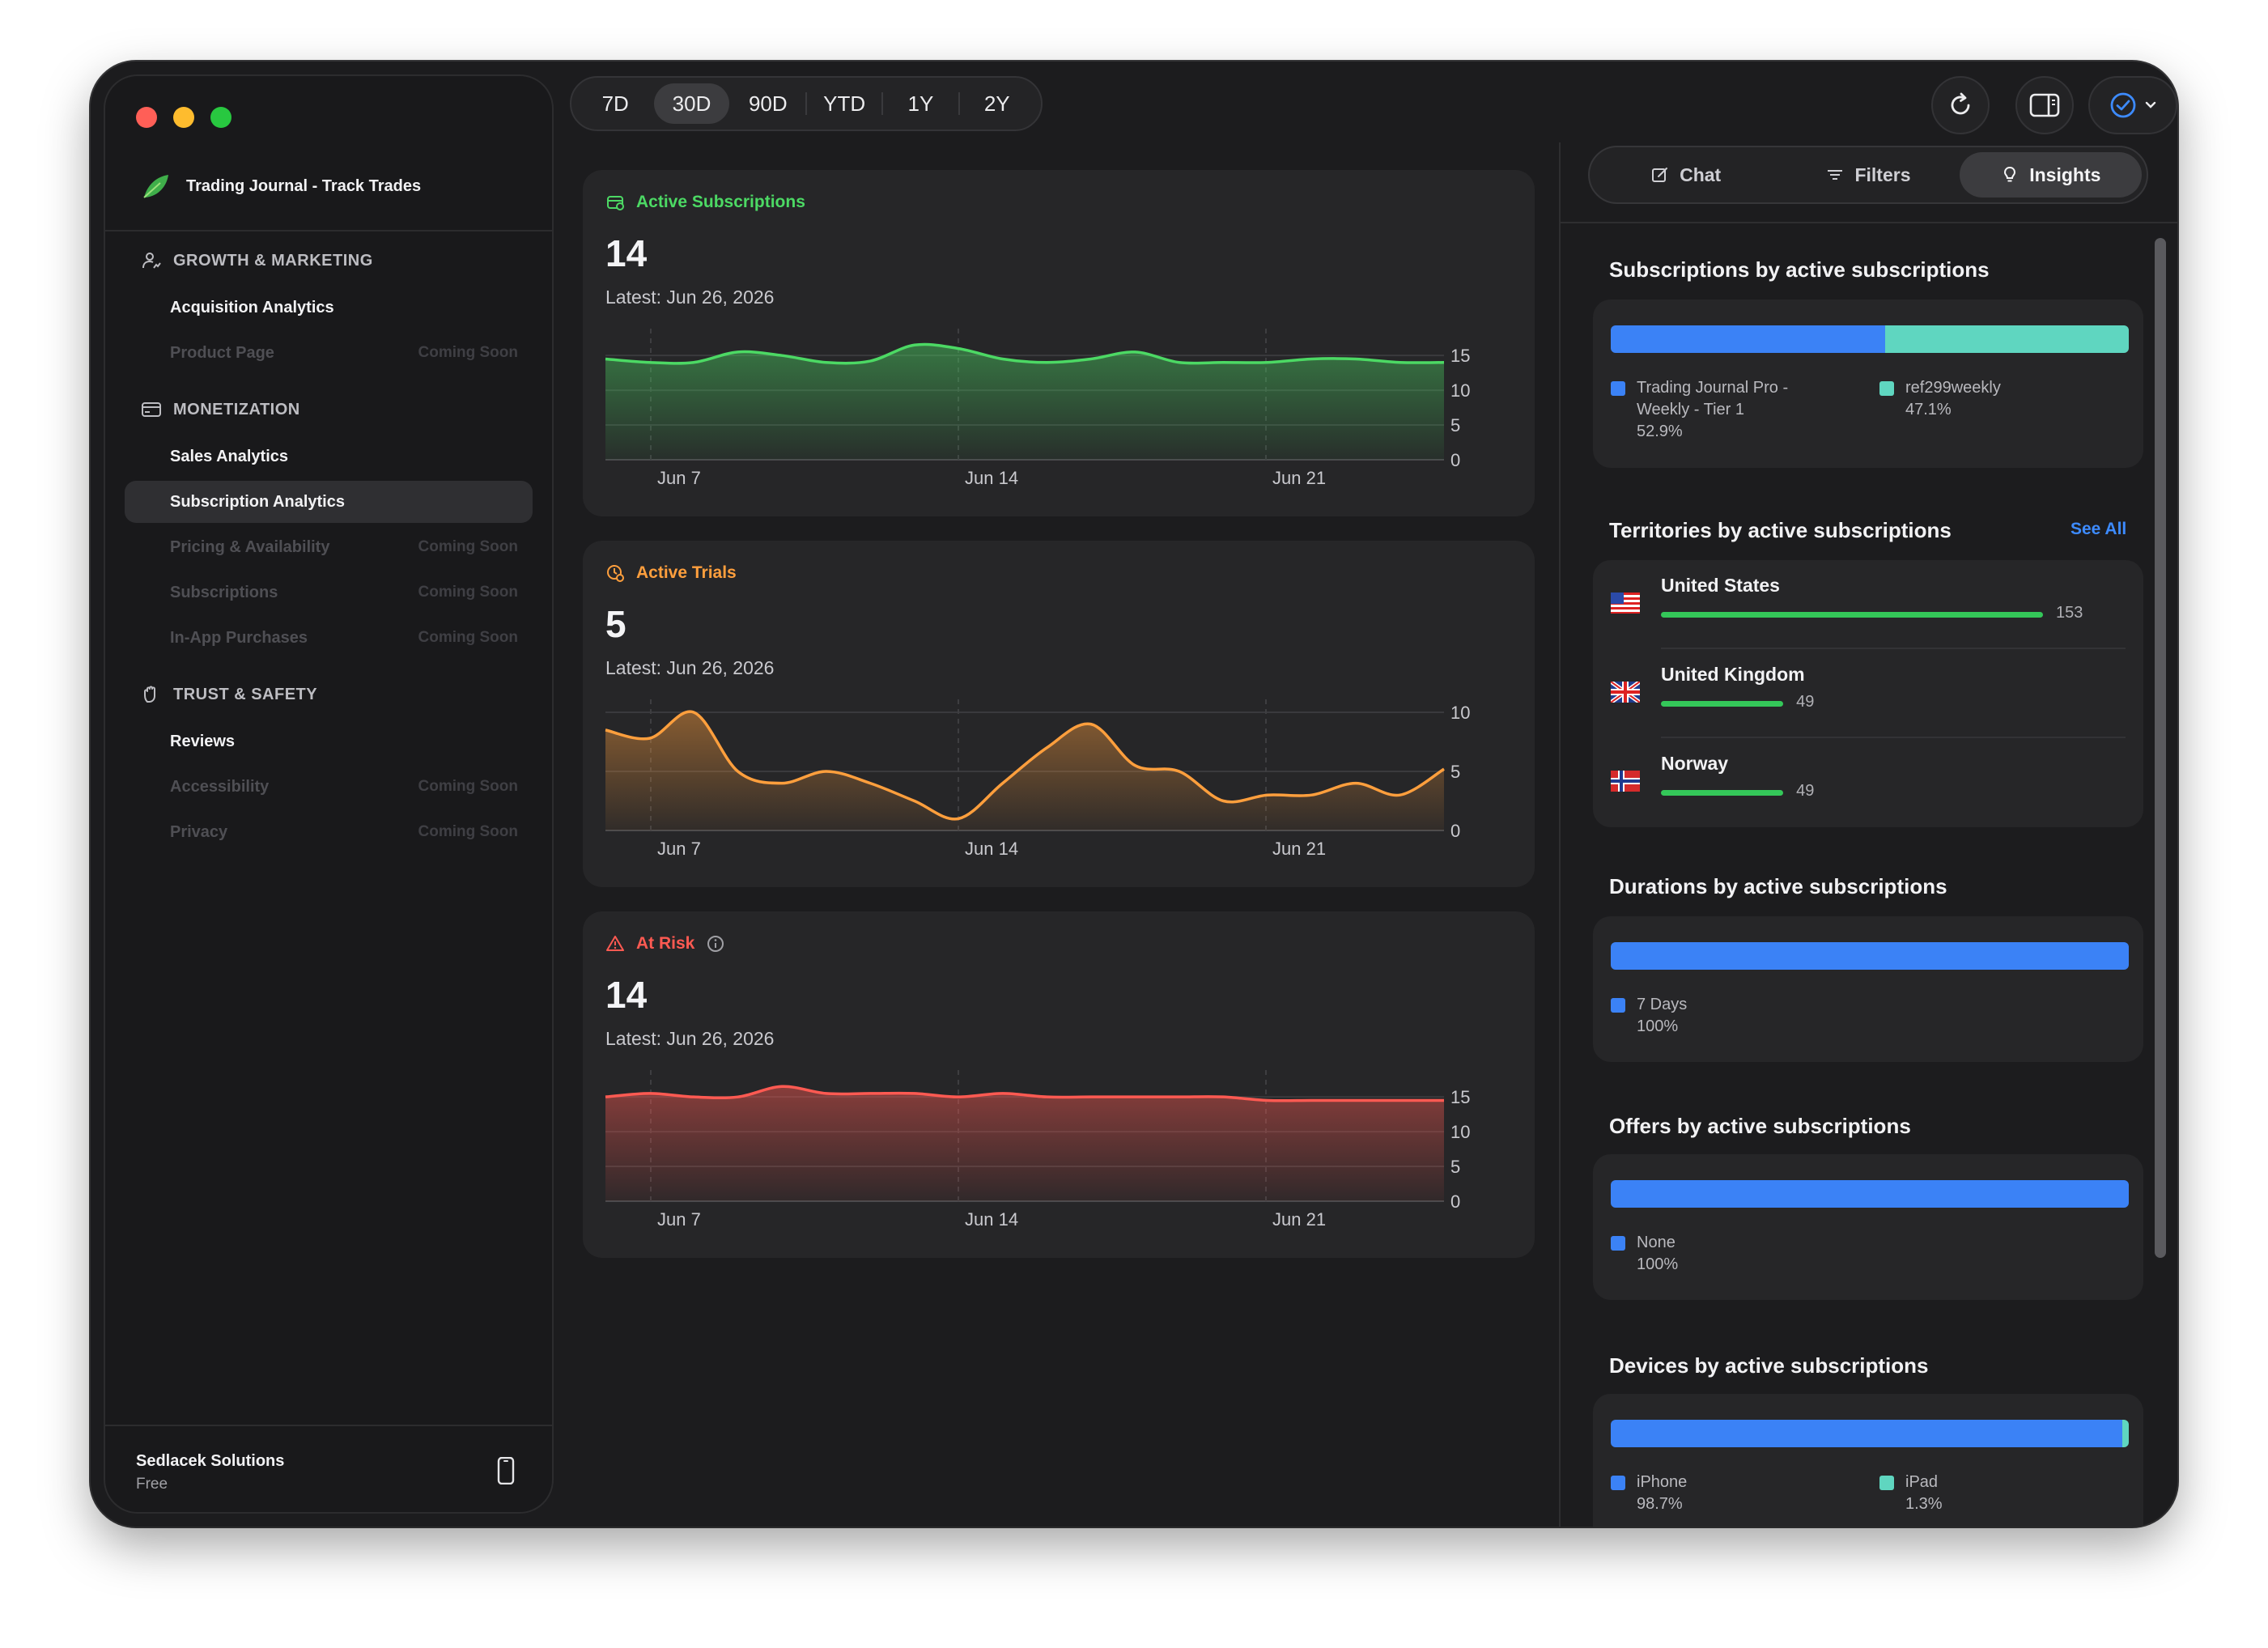  I want to click on sidebar-item-sales-analytics: Sales Analytics, so click(329, 456).